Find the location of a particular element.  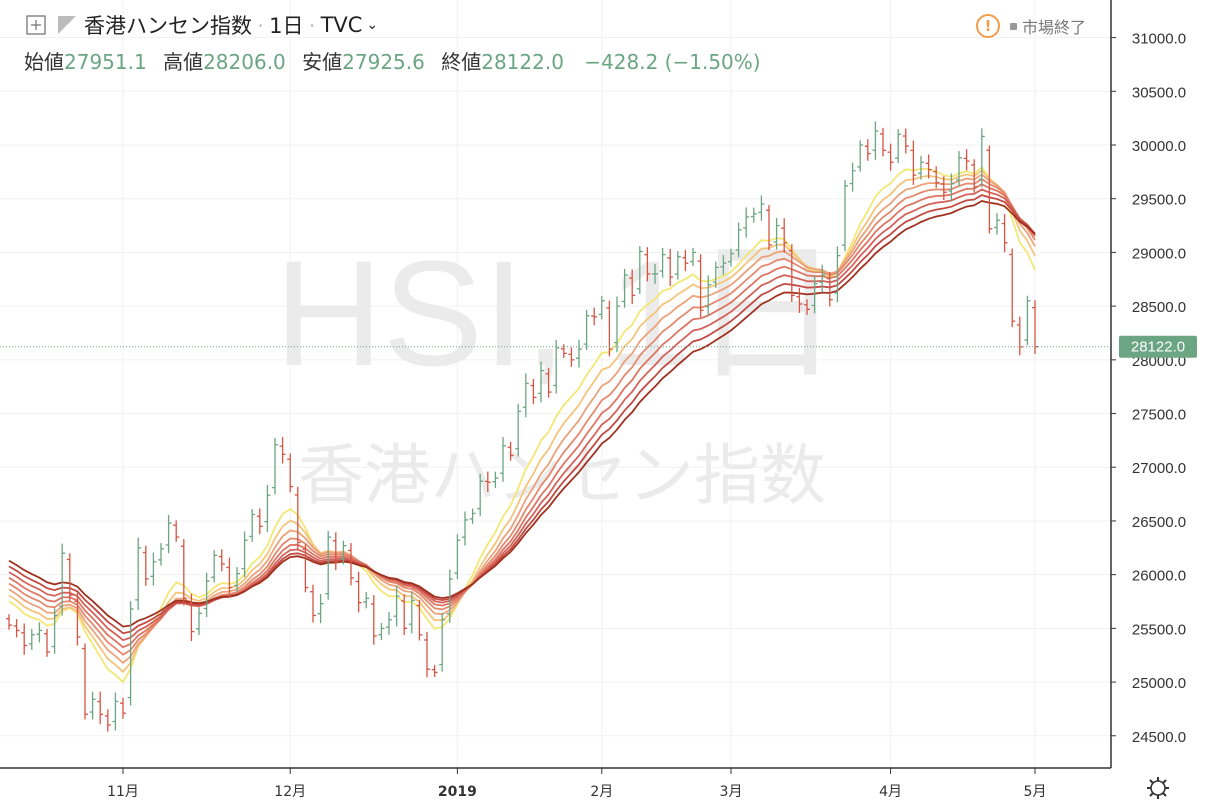

y-tick-label: 25000.0 is located at coordinates (1159, 683).